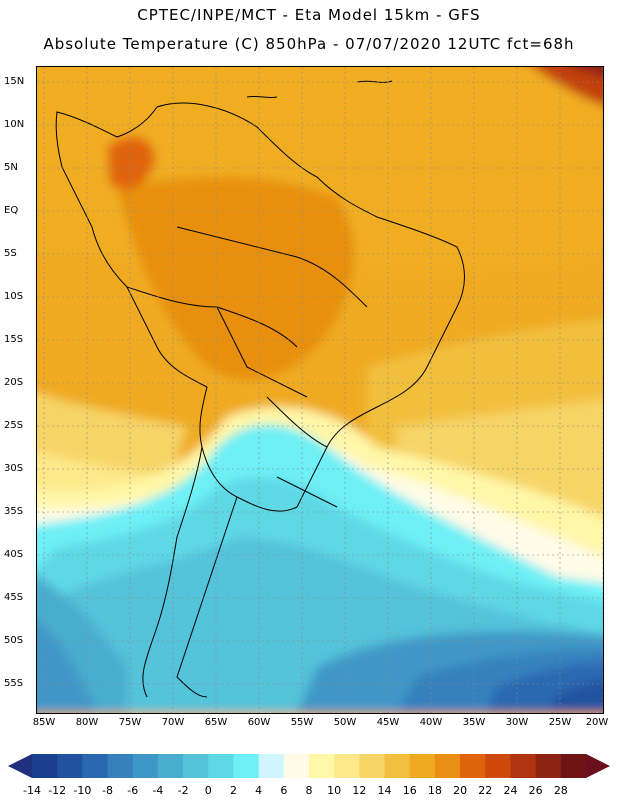 This screenshot has width=618, height=800. What do you see at coordinates (388, 722) in the screenshot?
I see `lon-label: 45W` at bounding box center [388, 722].